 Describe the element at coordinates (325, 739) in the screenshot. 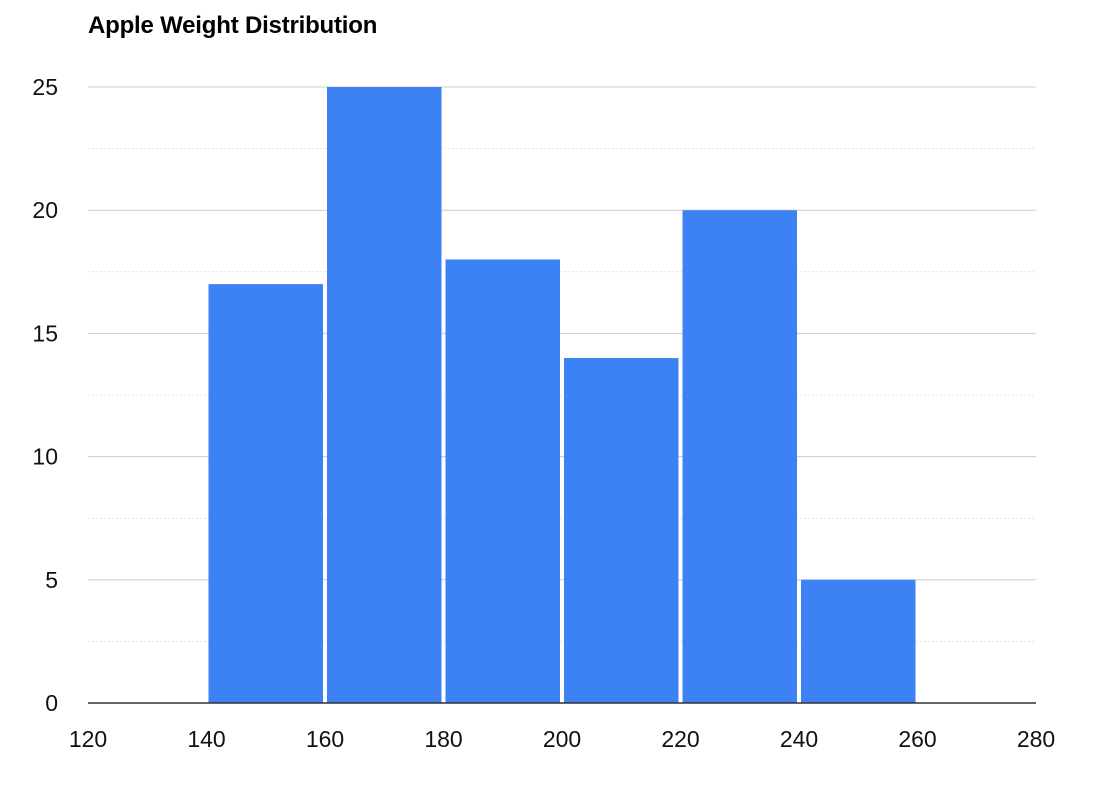

I see `x-tick-label: 160` at that location.